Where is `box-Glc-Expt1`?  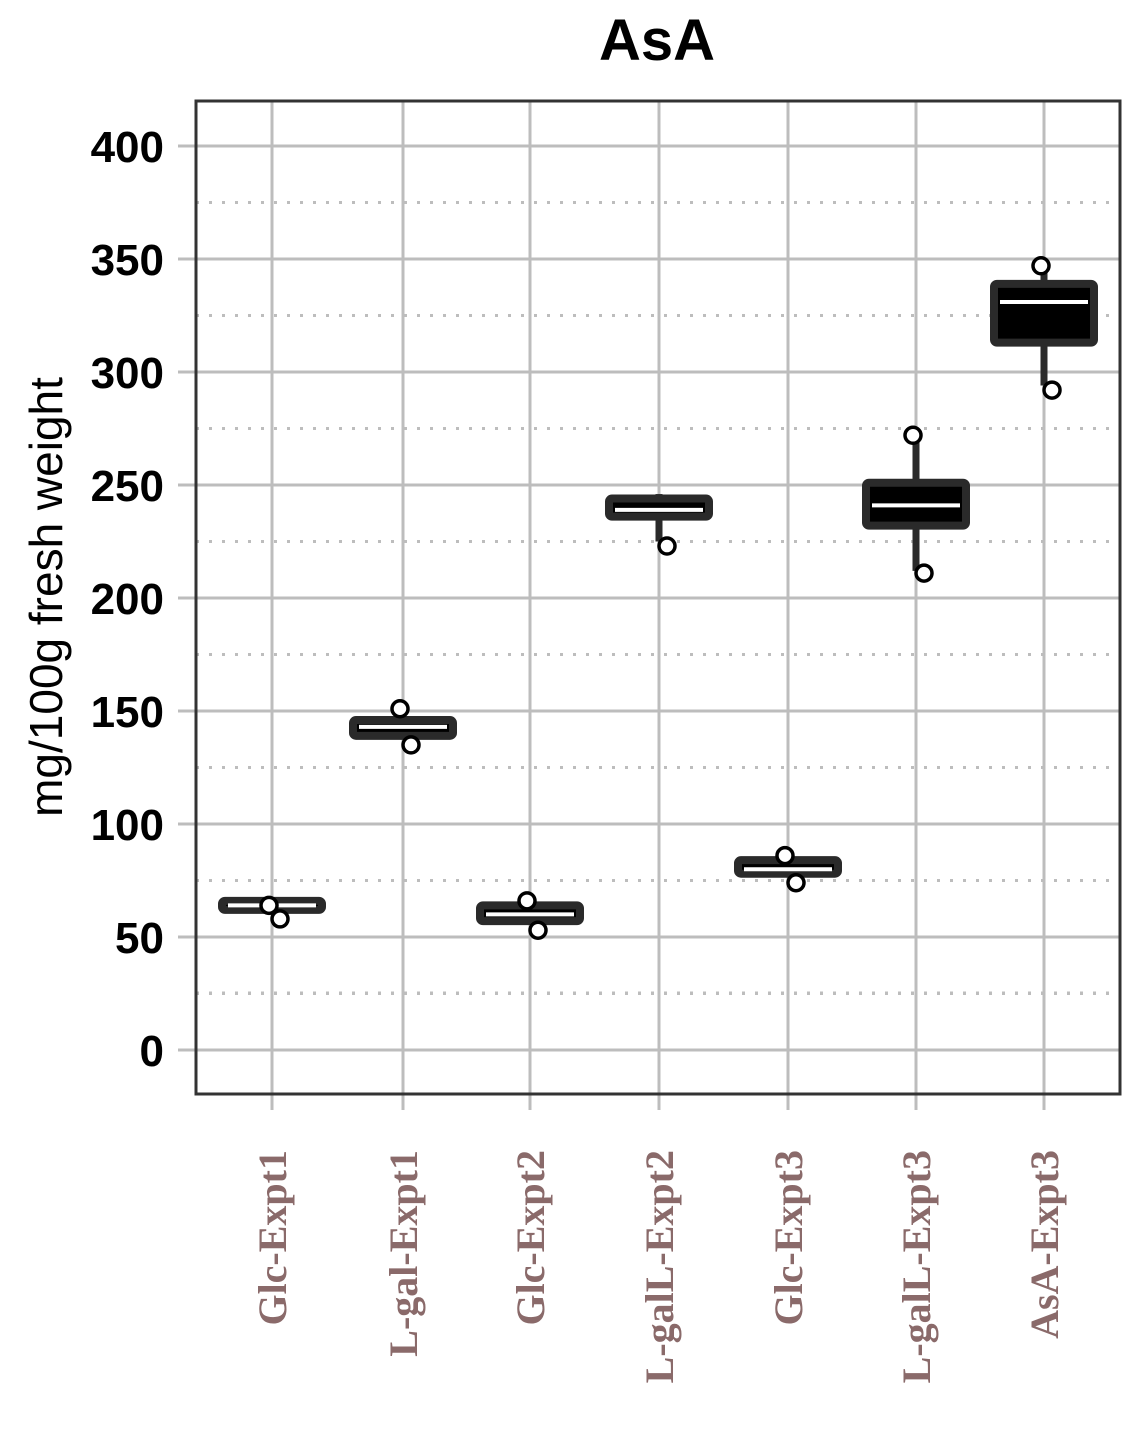
box-Glc-Expt1 is located at coordinates (272, 912).